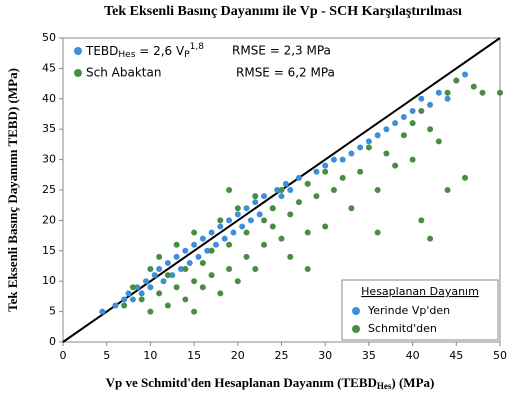 The image size is (511, 395). What do you see at coordinates (356, 329) in the screenshot?
I see `legend-marker` at bounding box center [356, 329].